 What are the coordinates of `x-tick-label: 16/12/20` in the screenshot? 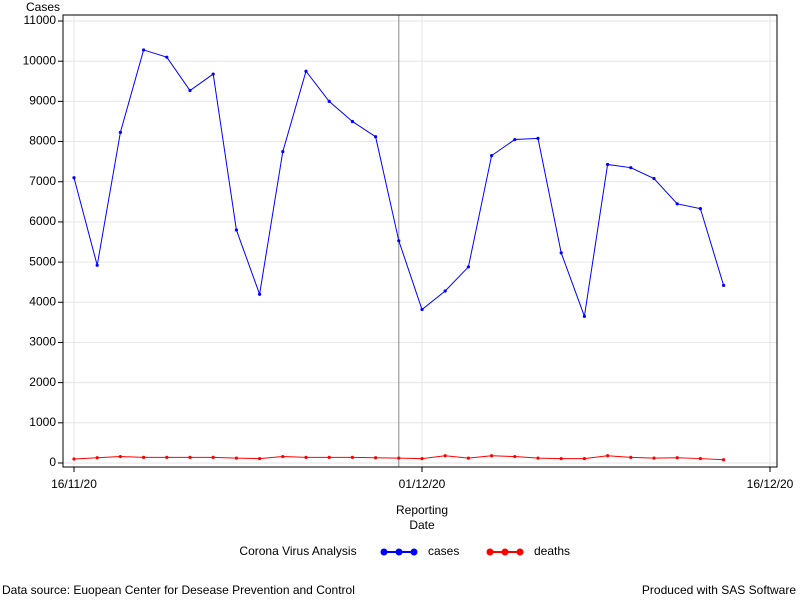 It's located at (770, 484).